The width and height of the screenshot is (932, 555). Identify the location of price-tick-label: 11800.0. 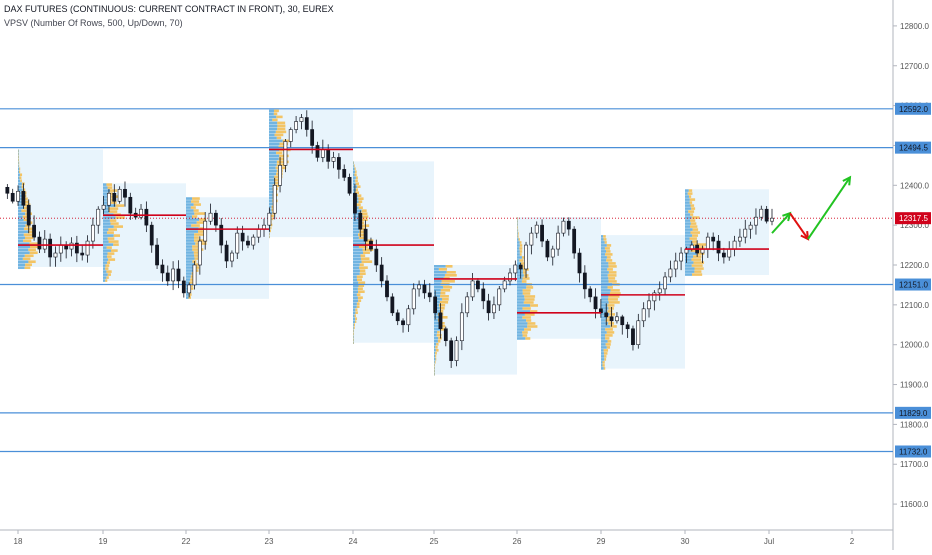
(914, 424).